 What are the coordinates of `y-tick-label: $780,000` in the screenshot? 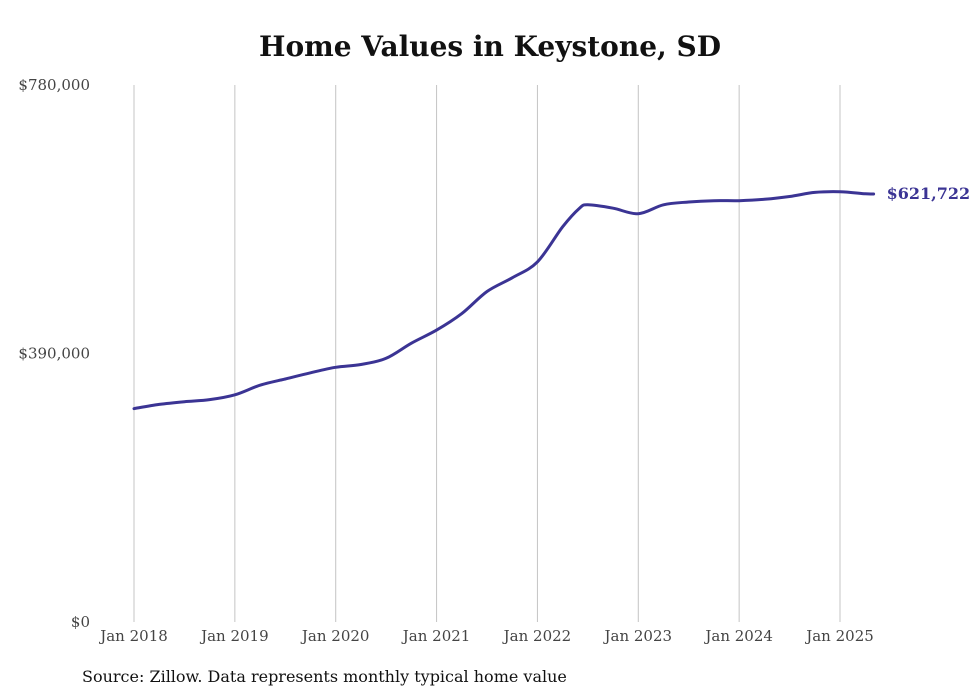 It's located at (54, 85).